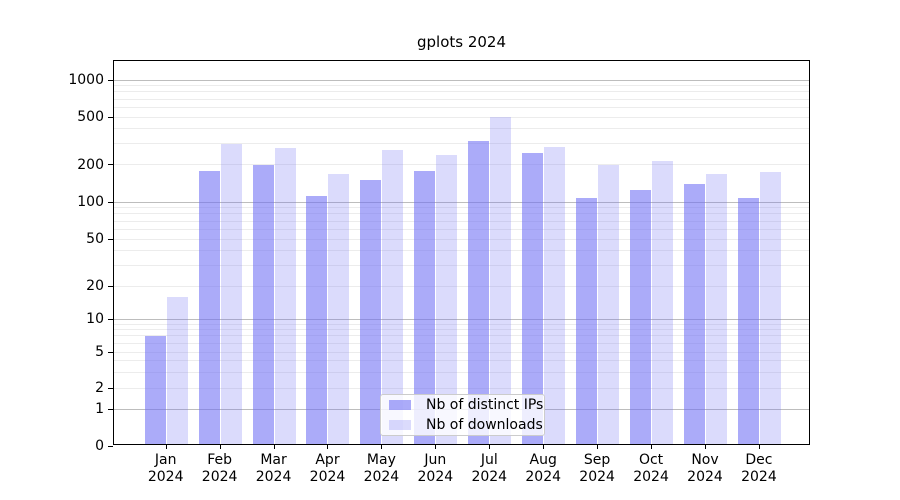 Image resolution: width=900 pixels, height=500 pixels. What do you see at coordinates (501, 280) in the screenshot?
I see `bar-downloads-jul` at bounding box center [501, 280].